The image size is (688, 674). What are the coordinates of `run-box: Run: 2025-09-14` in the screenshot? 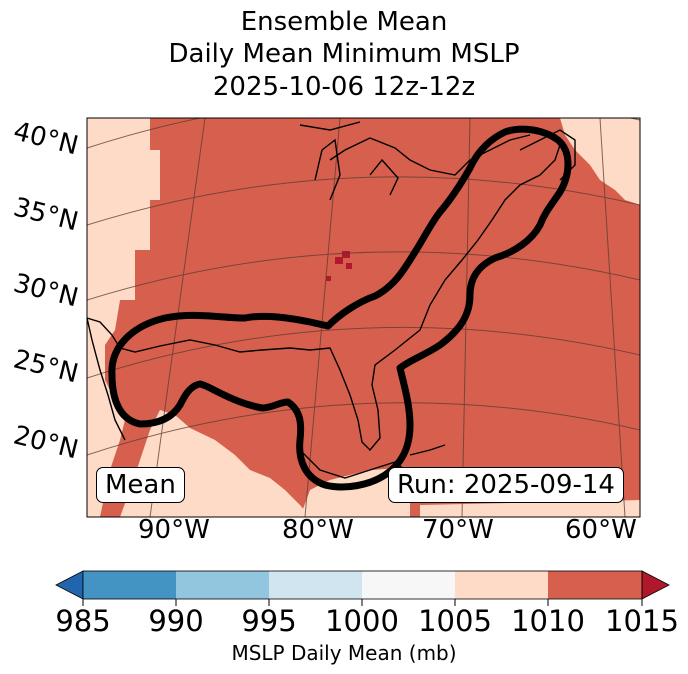 It's located at (506, 485).